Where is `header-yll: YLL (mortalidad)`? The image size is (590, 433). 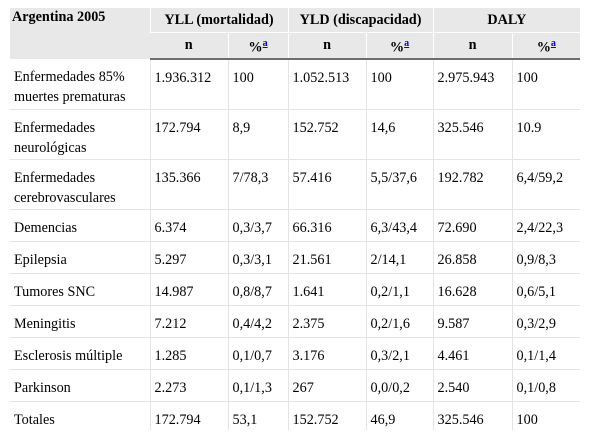
header-yll: YLL (mortalidad) is located at coordinates (219, 20).